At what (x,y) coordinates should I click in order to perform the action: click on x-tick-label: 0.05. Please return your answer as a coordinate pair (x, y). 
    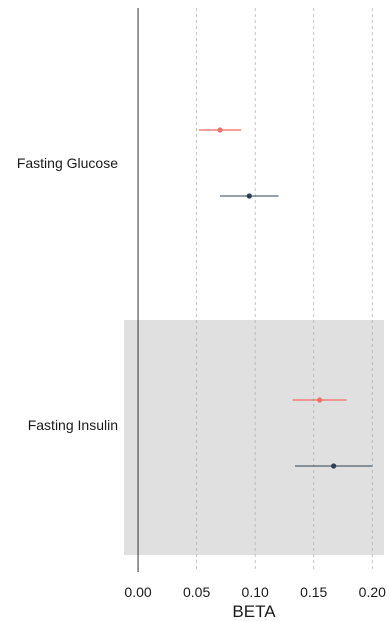
    Looking at the image, I should click on (196, 592).